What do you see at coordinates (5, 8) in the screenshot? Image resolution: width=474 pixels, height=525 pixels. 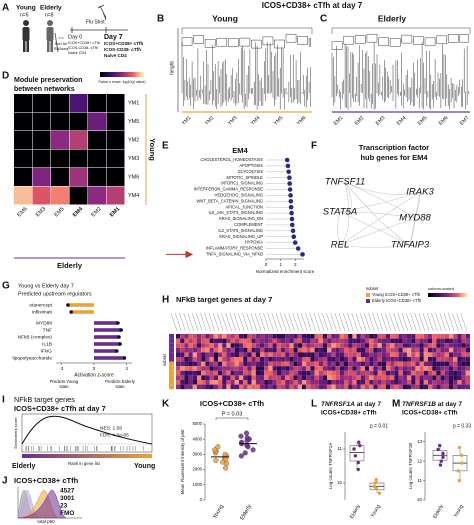 I see `panel-label: A` at bounding box center [5, 8].